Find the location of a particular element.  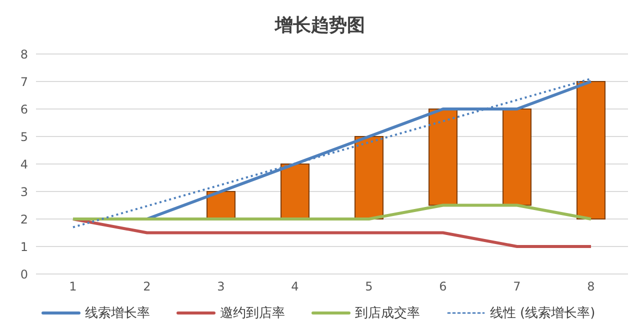

x-tick-label: 8 is located at coordinates (591, 287).